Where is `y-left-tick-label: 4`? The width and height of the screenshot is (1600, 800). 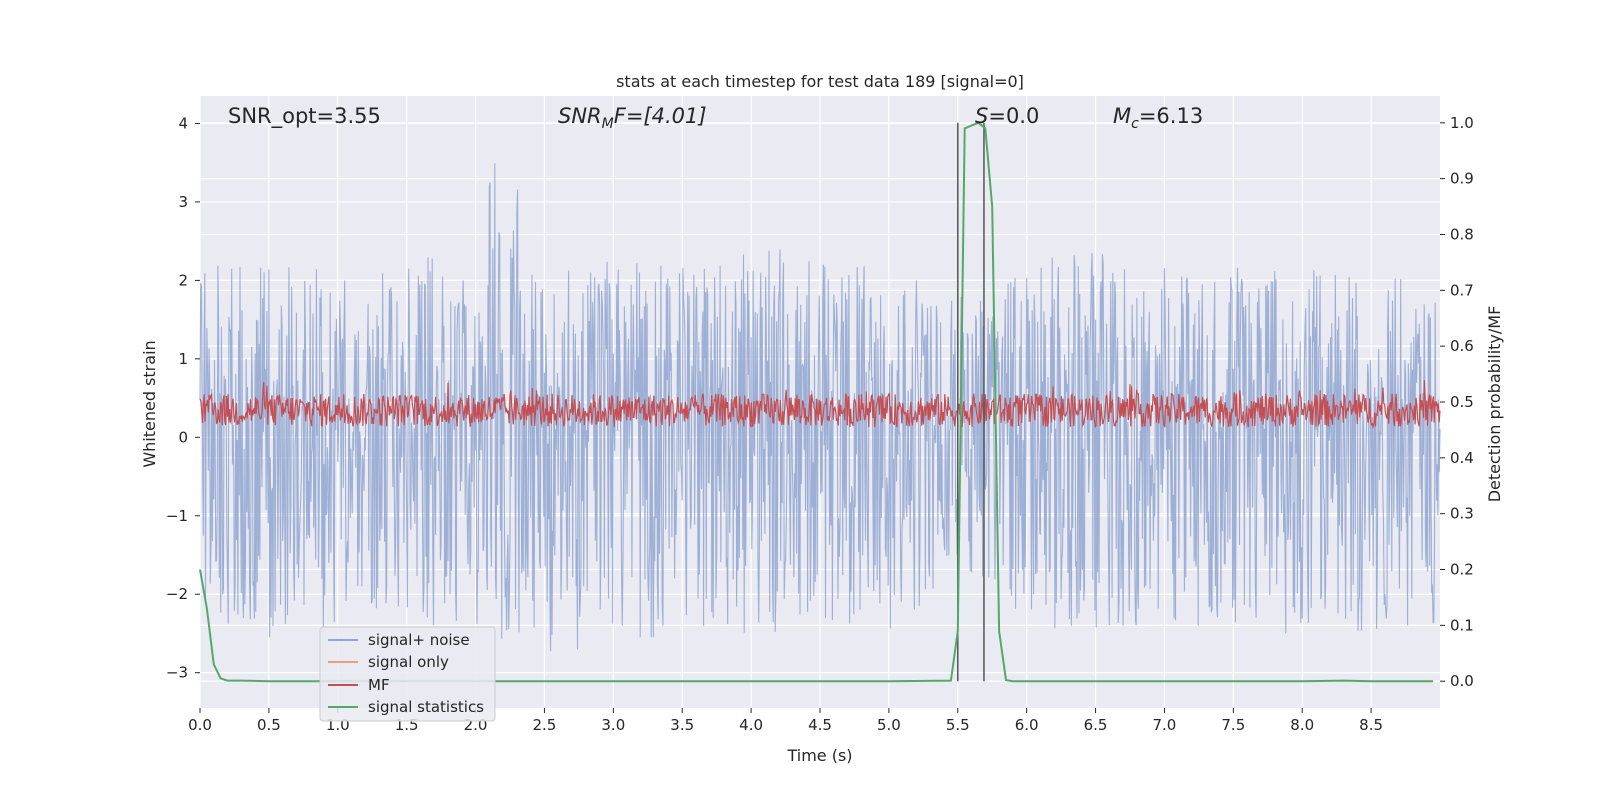 y-left-tick-label: 4 is located at coordinates (183, 123).